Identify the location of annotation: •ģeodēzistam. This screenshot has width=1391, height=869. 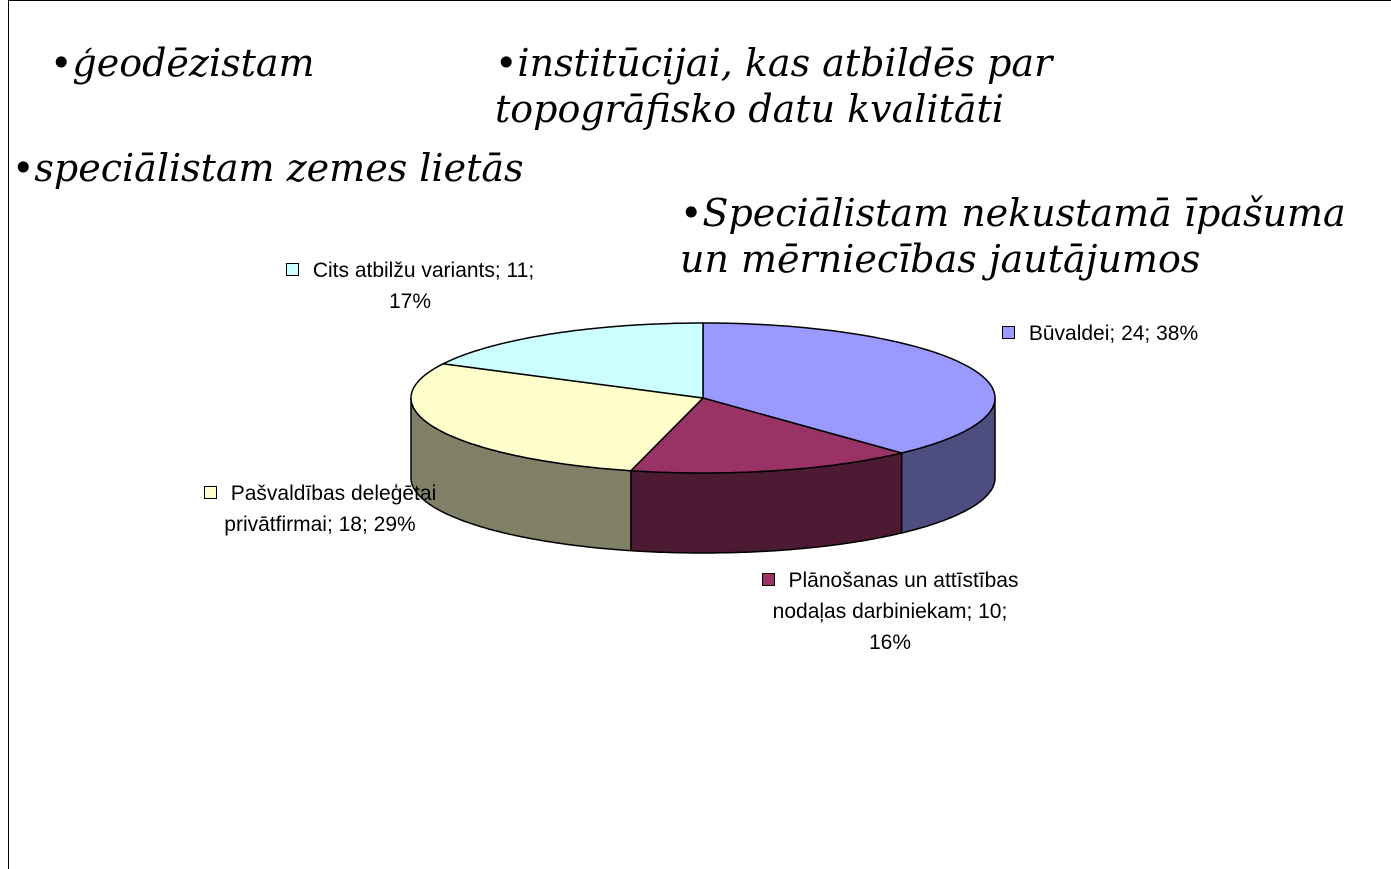
(182, 63).